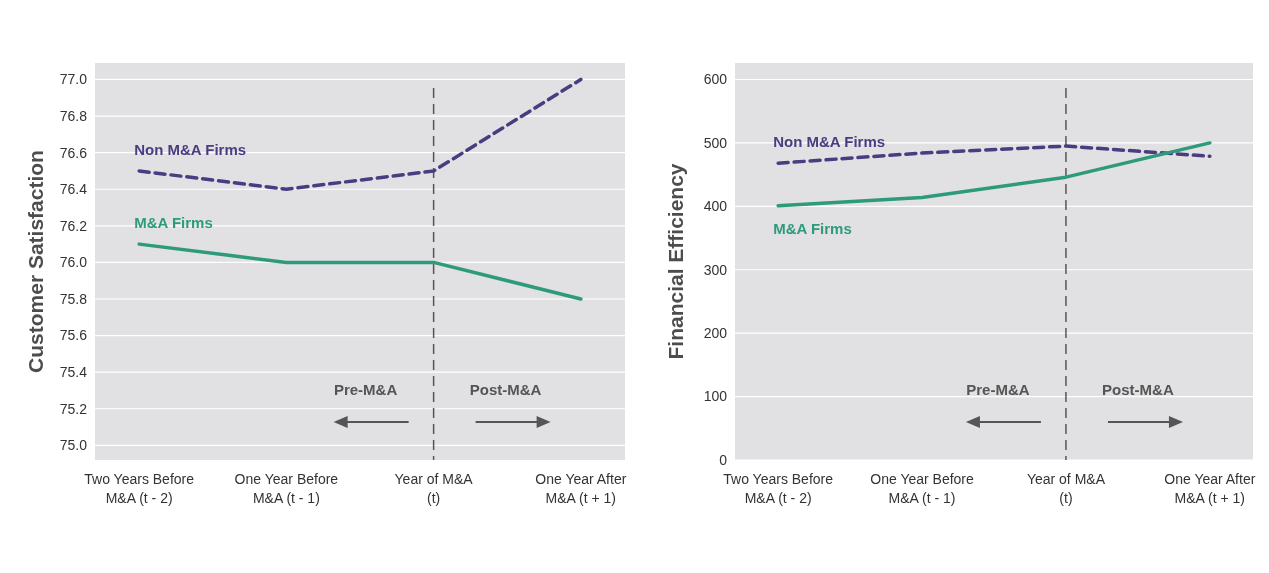  What do you see at coordinates (715, 396) in the screenshot?
I see `y-tick-label: 100` at bounding box center [715, 396].